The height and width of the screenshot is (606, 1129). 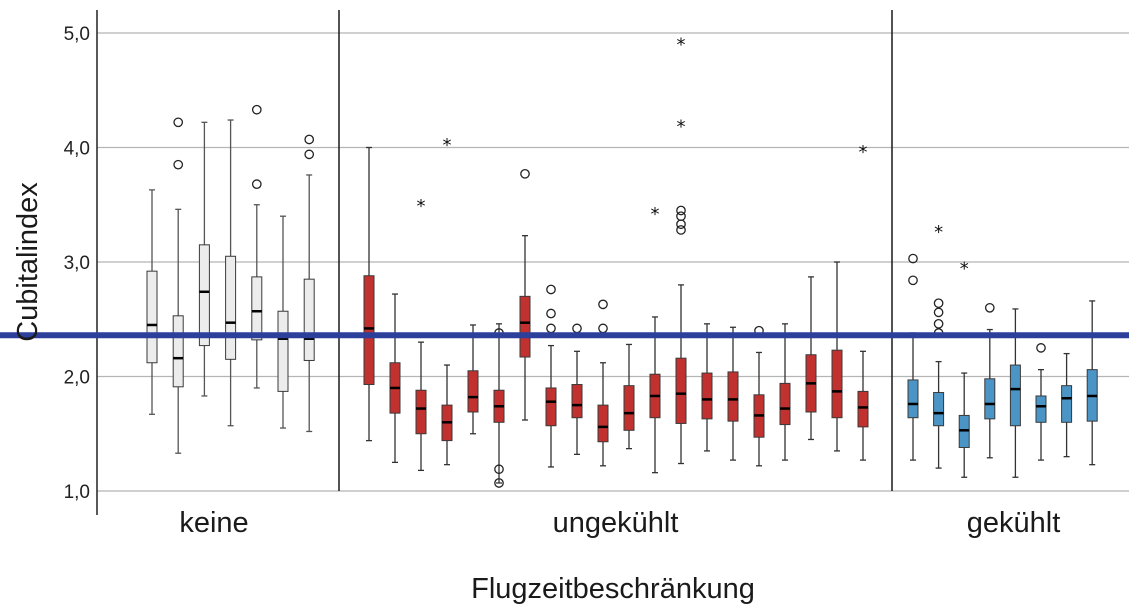 What do you see at coordinates (77, 149) in the screenshot?
I see `y-tick-label: 4,0` at bounding box center [77, 149].